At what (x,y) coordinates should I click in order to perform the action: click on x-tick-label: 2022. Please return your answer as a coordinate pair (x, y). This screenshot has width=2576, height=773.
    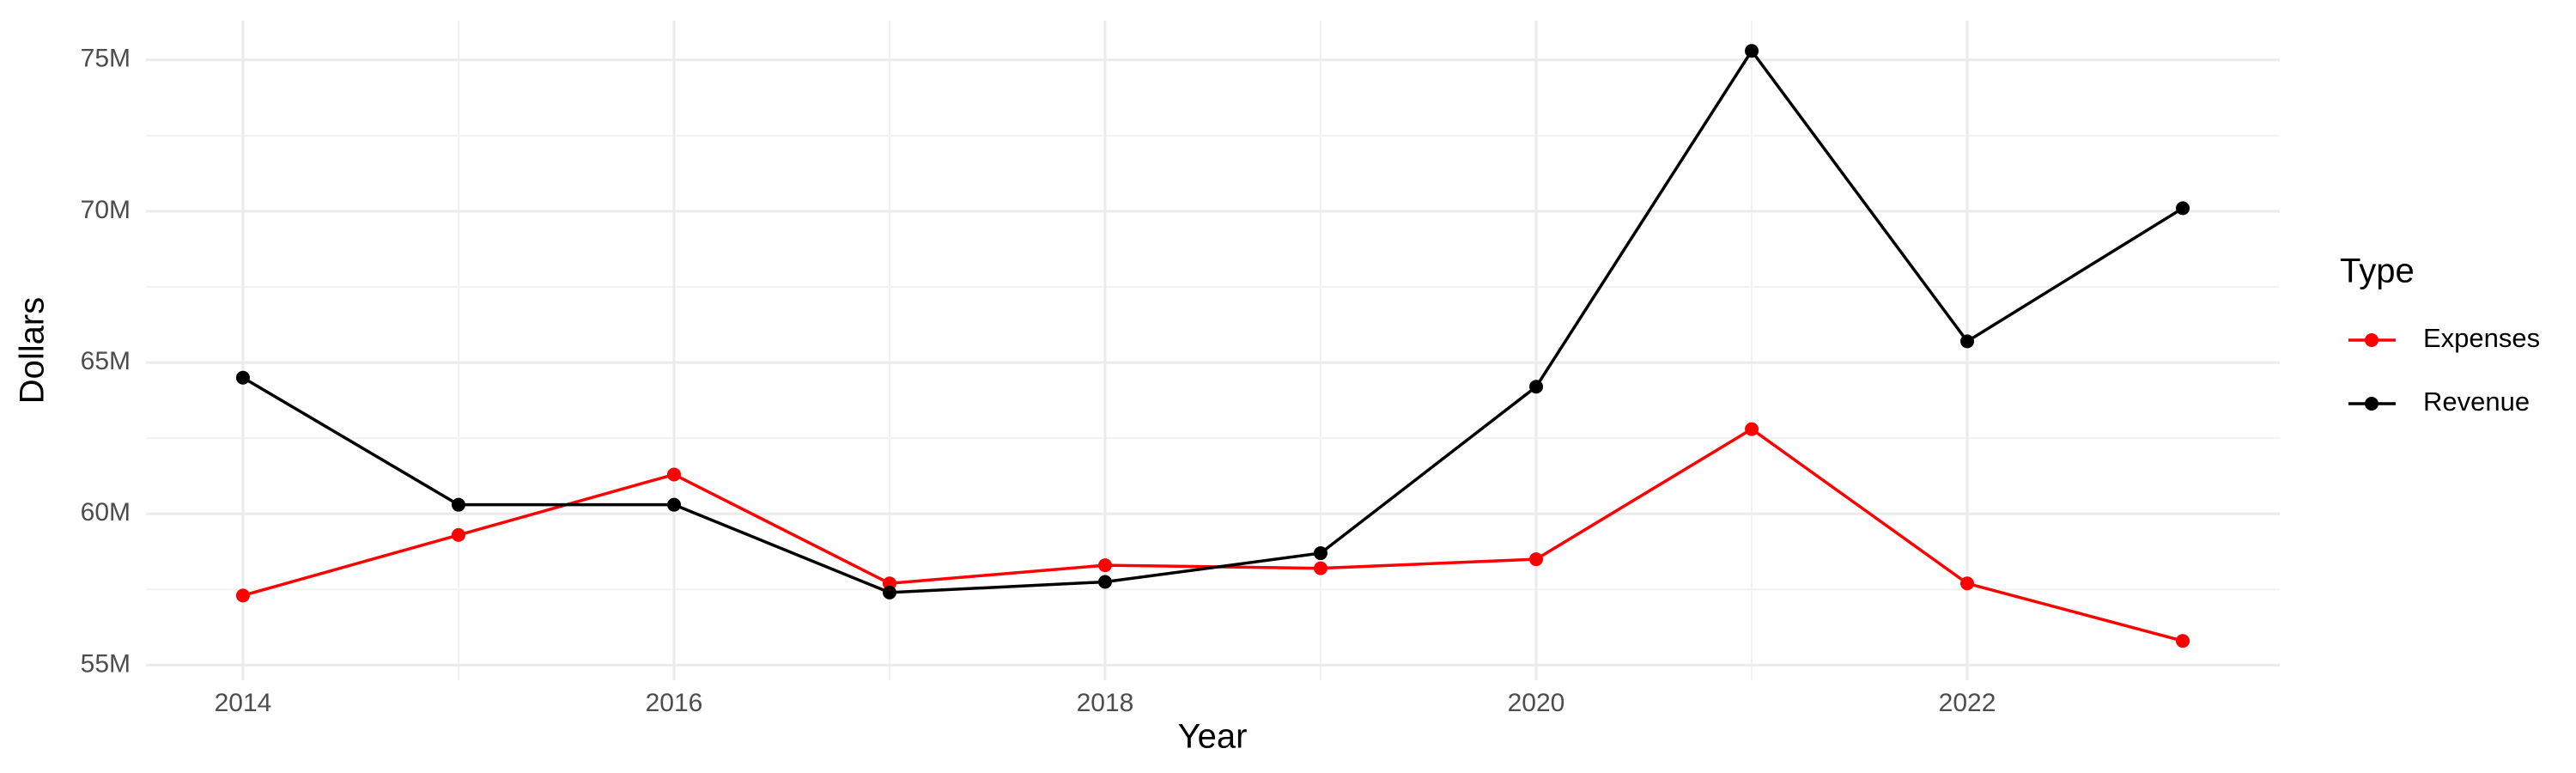
    Looking at the image, I should click on (1967, 703).